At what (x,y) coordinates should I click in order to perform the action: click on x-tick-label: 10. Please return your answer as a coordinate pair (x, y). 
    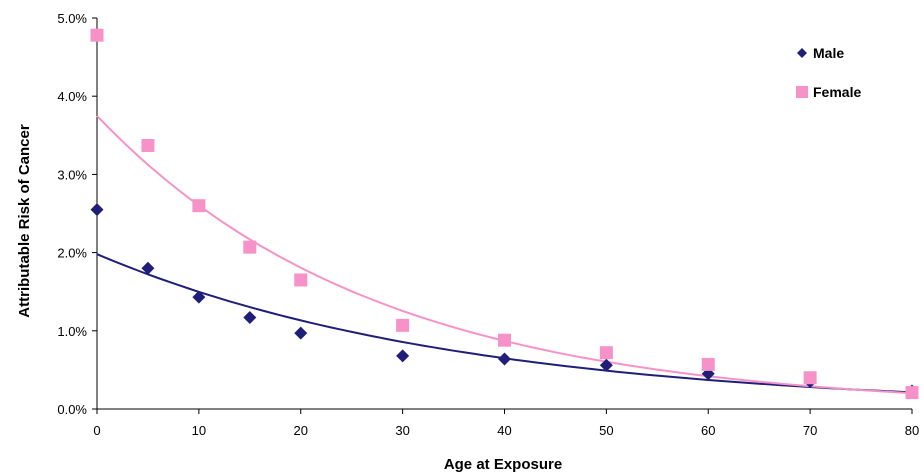
    Looking at the image, I should click on (199, 430).